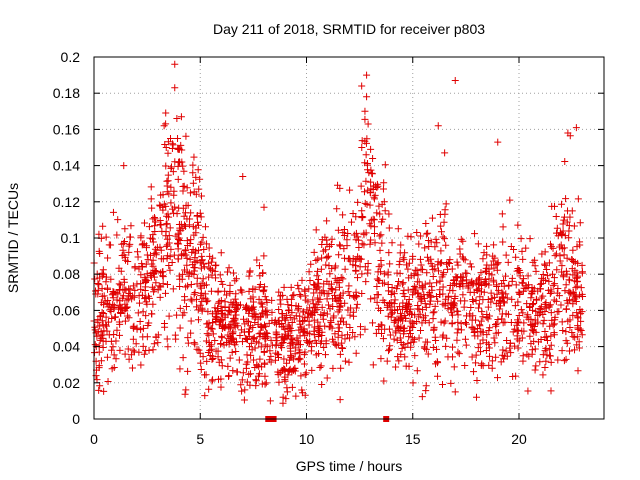  Describe the element at coordinates (349, 466) in the screenshot. I see `x-axis-title: GPS time / hours` at that location.